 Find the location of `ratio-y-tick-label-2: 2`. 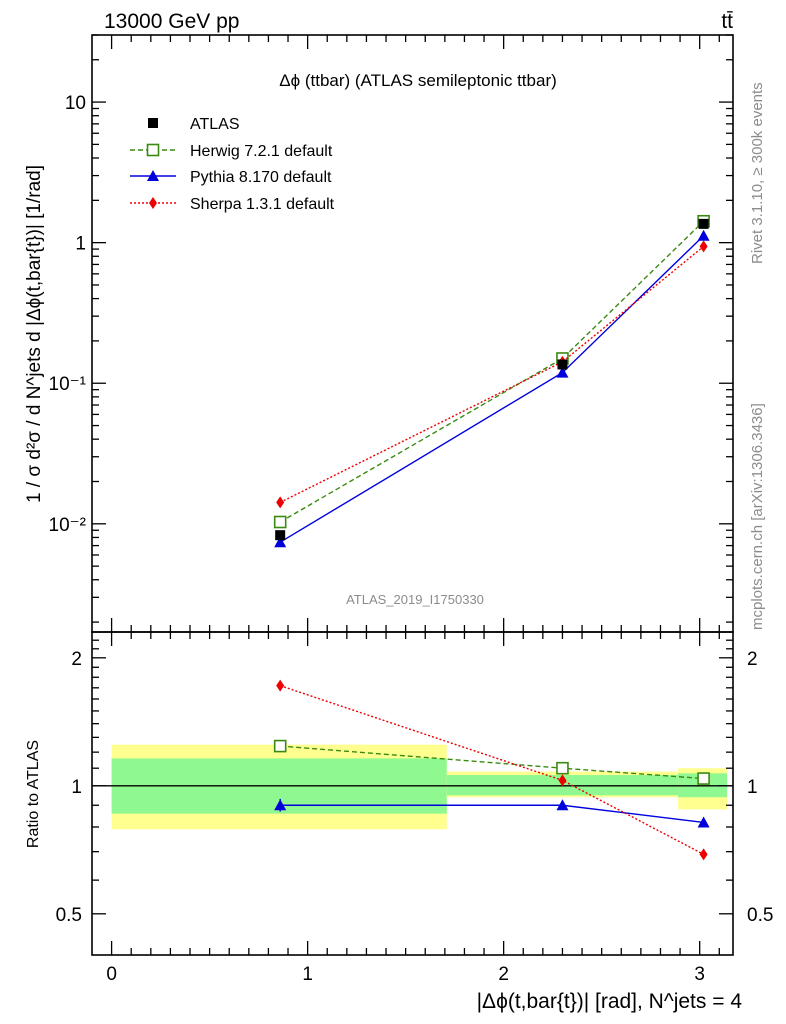

ratio-y-tick-label-2: 2 is located at coordinates (76, 659).